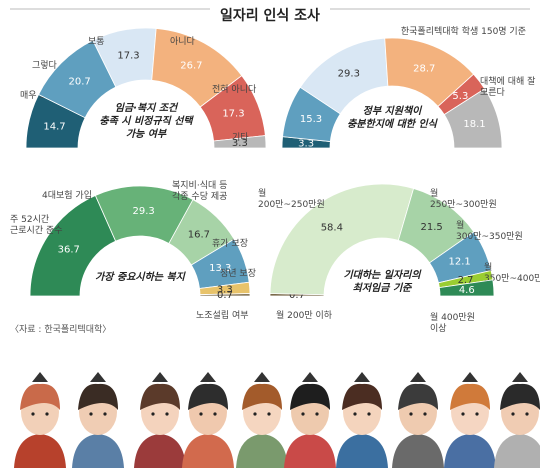 The height and width of the screenshot is (468, 540). I want to click on person-7-hair, so click(362, 396).